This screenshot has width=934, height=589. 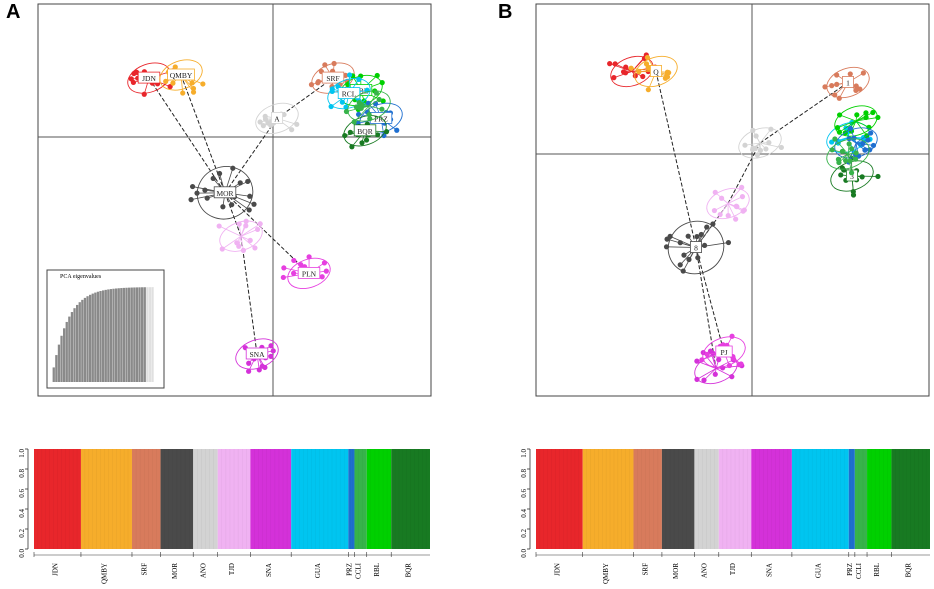 What do you see at coordinates (205, 499) in the screenshot?
I see `struct-bar-ANO` at bounding box center [205, 499].